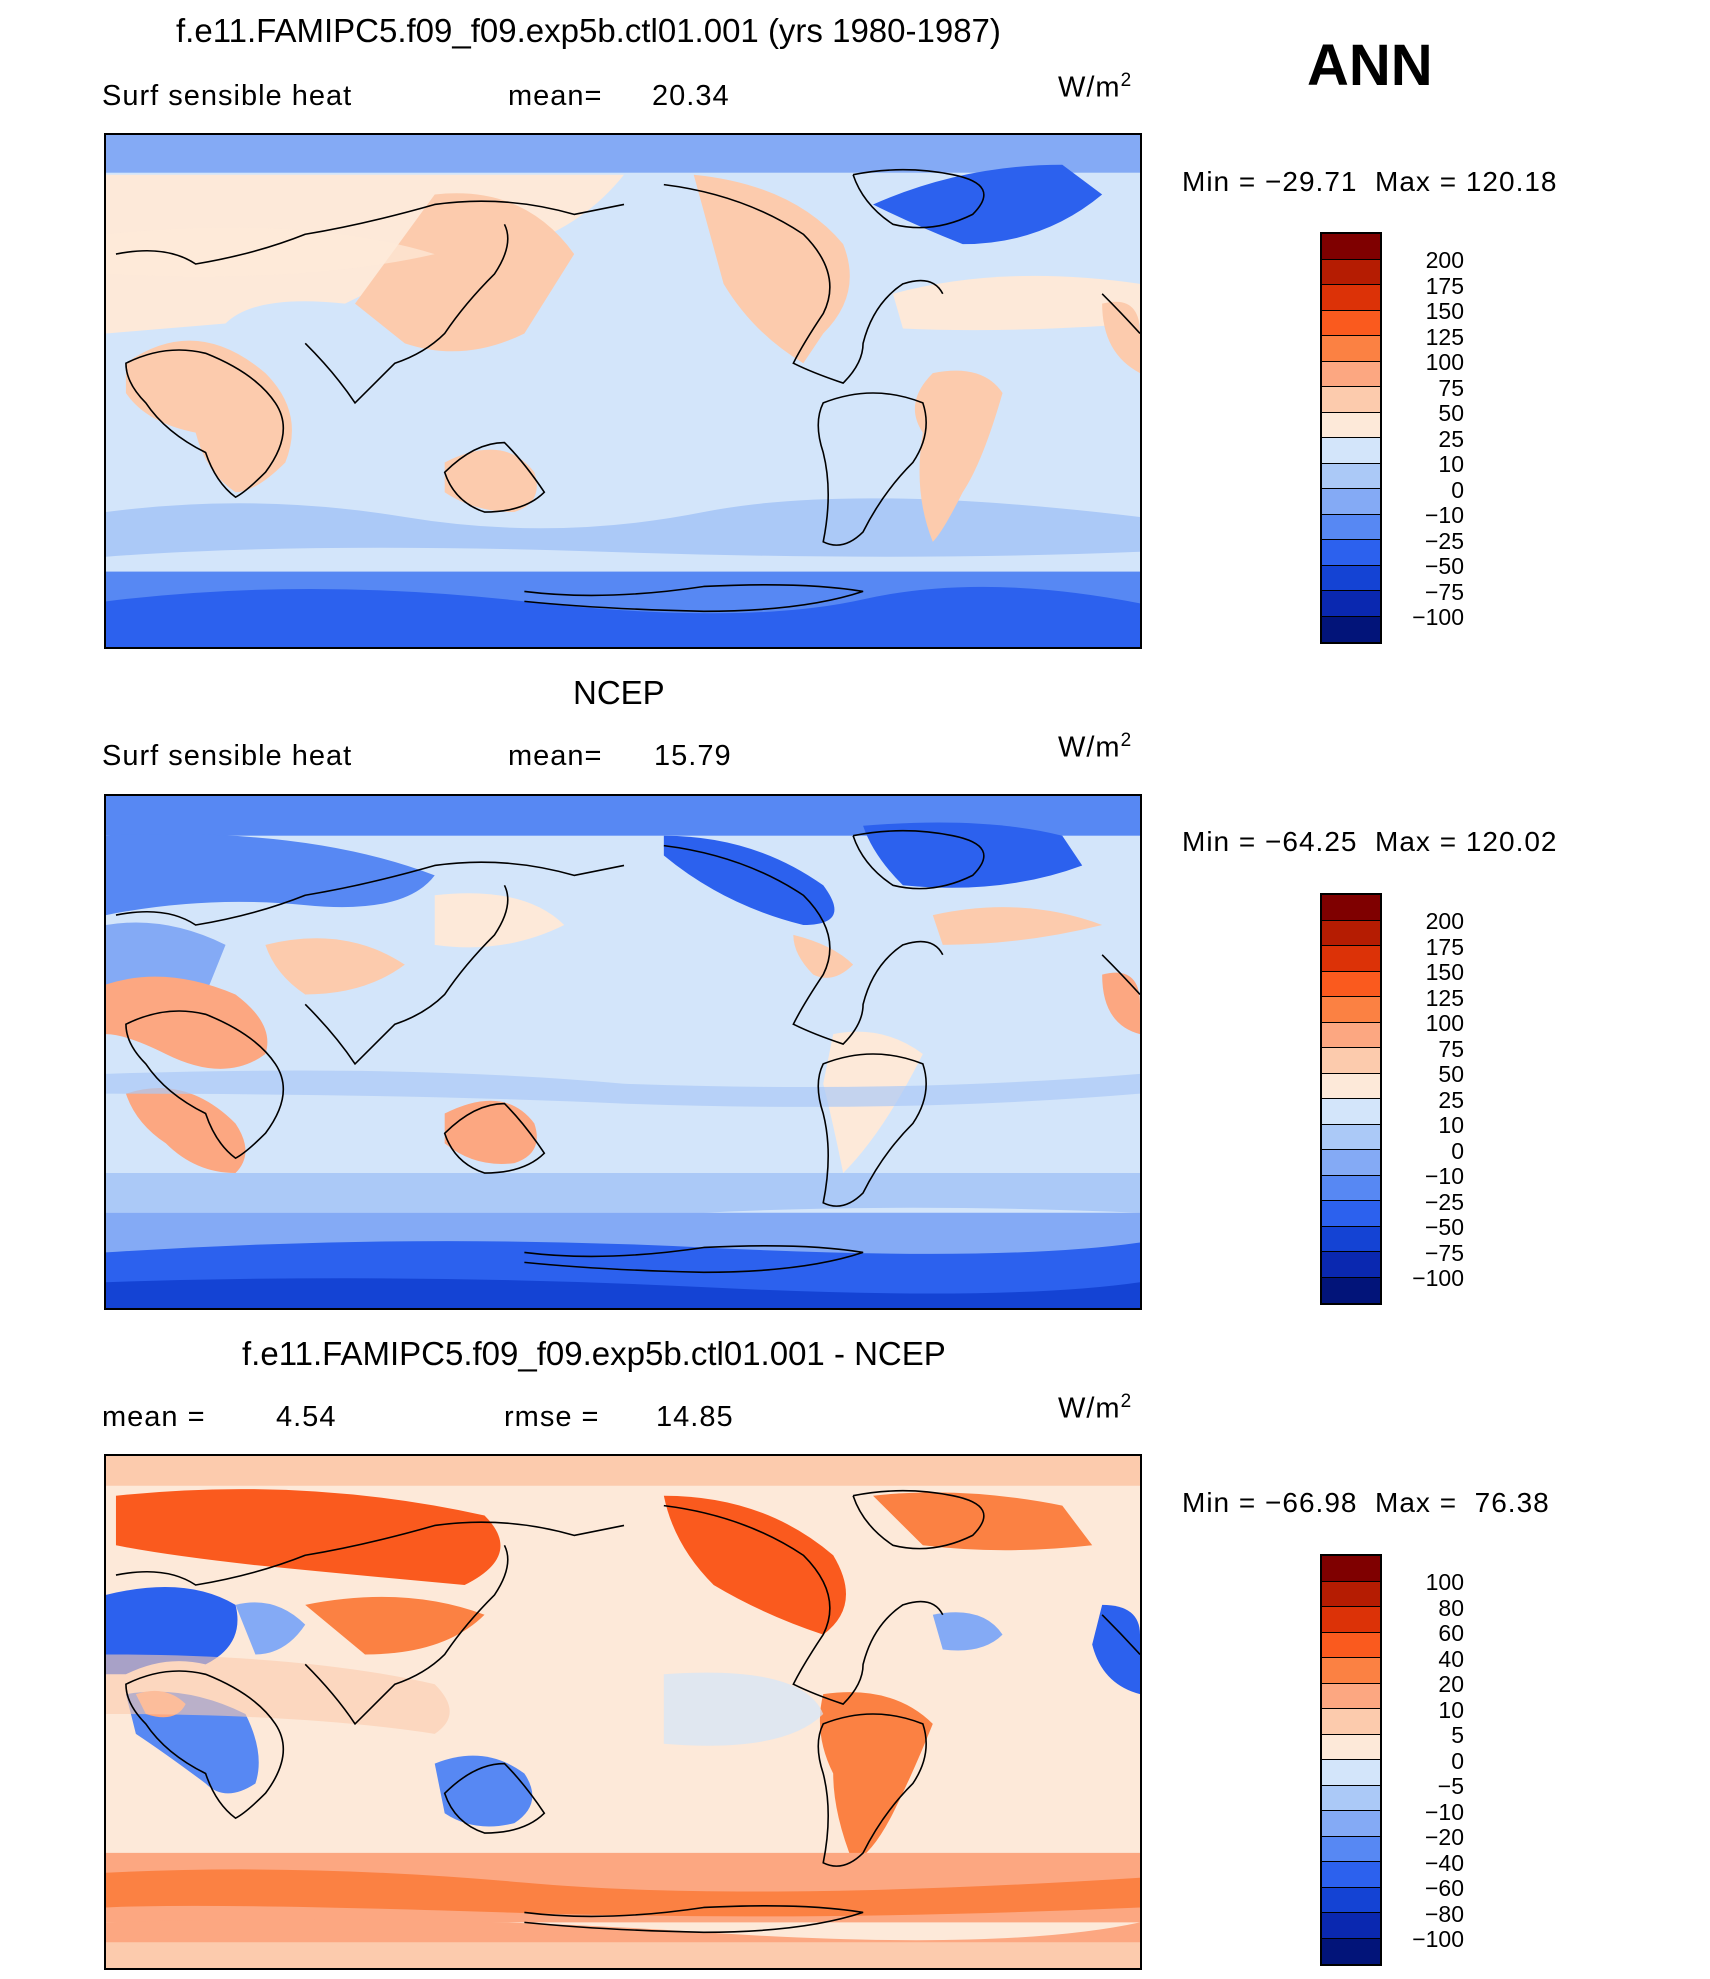 This screenshot has height=1979, width=1710. What do you see at coordinates (1451, 1684) in the screenshot?
I see `colorbar-label: 20` at bounding box center [1451, 1684].